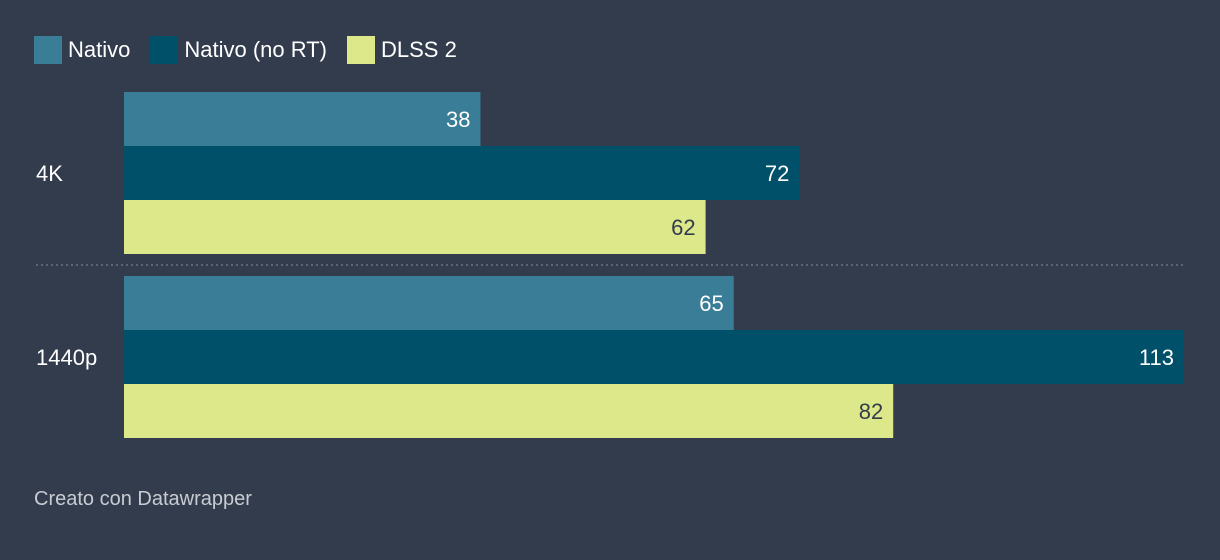 This screenshot has height=560, width=1220. What do you see at coordinates (164, 50) in the screenshot?
I see `legend-swatch-nativo-no-rt` at bounding box center [164, 50].